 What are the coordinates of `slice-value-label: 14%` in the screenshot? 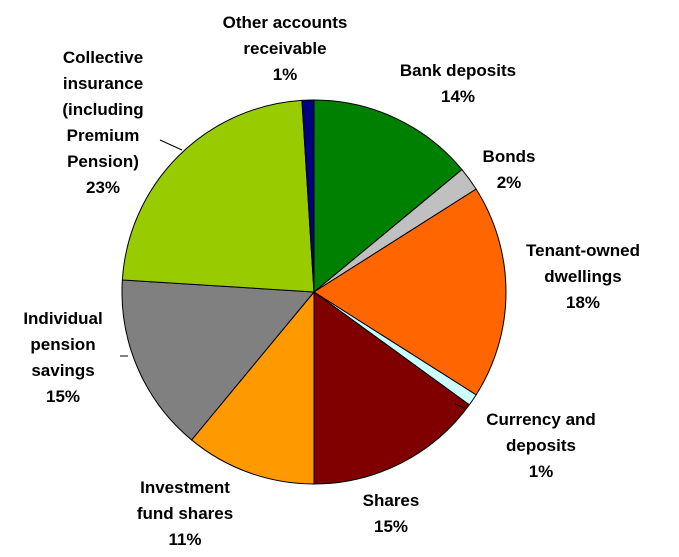 It's located at (458, 96).